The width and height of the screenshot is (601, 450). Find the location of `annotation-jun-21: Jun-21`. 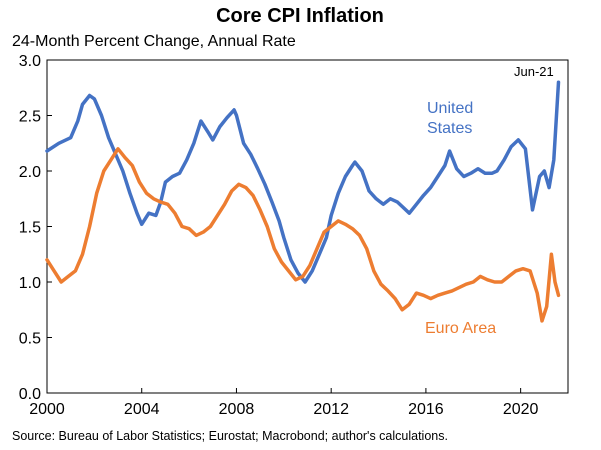

annotation-jun-21: Jun-21 is located at coordinates (534, 71).